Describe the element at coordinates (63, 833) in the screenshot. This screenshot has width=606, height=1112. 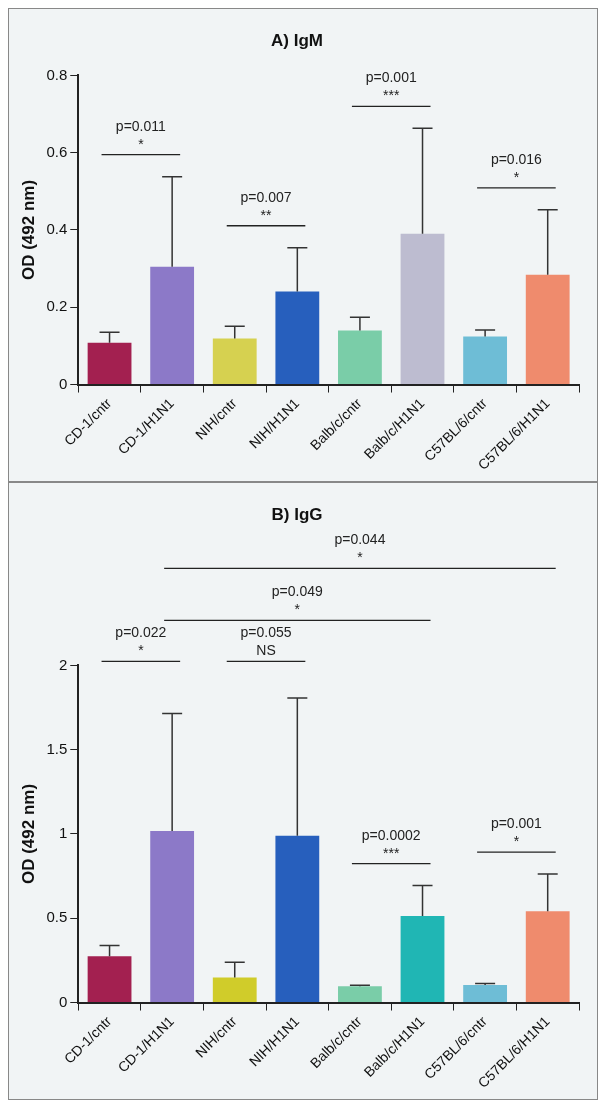
I see `y-tick-label: 1` at that location.